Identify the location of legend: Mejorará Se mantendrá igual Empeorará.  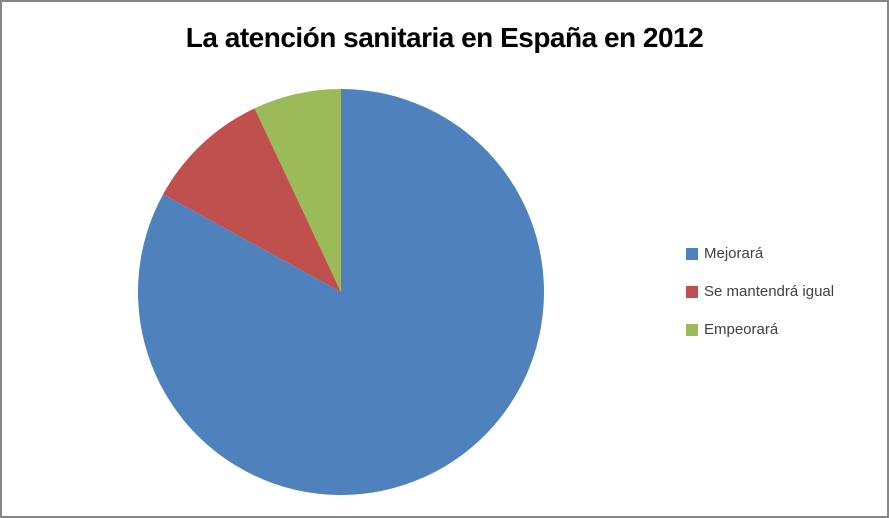
(760, 302).